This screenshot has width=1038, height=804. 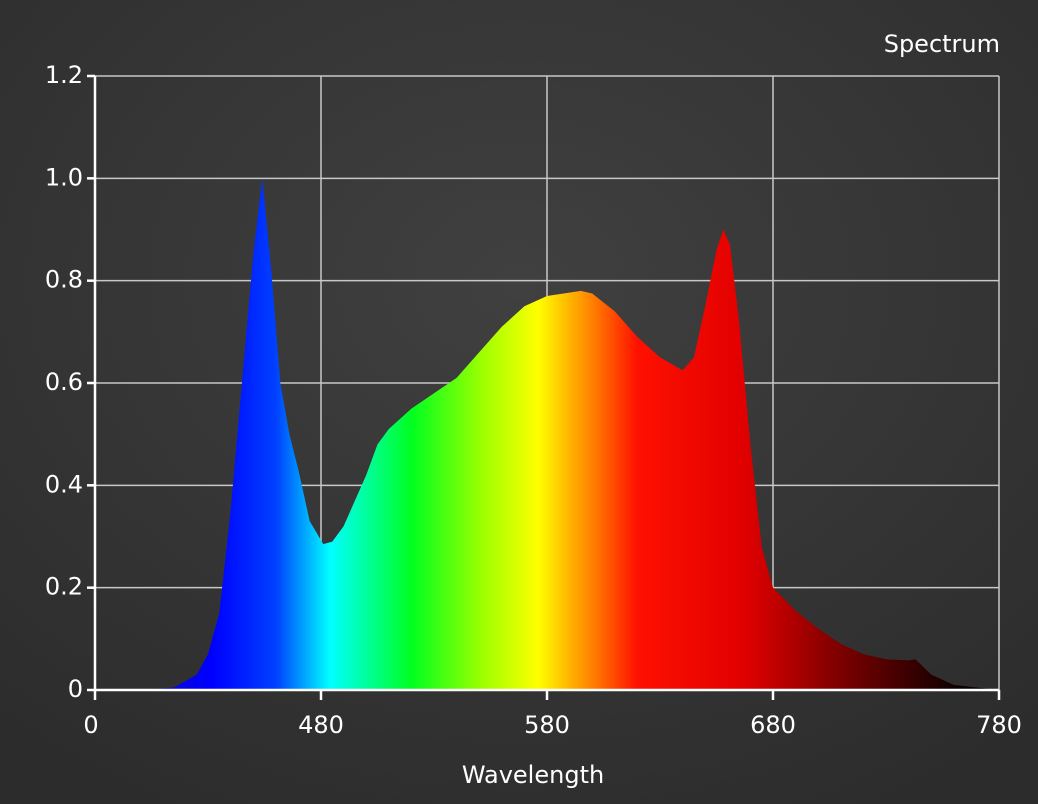 What do you see at coordinates (90, 725) in the screenshot?
I see `x-tick-label: 0` at bounding box center [90, 725].